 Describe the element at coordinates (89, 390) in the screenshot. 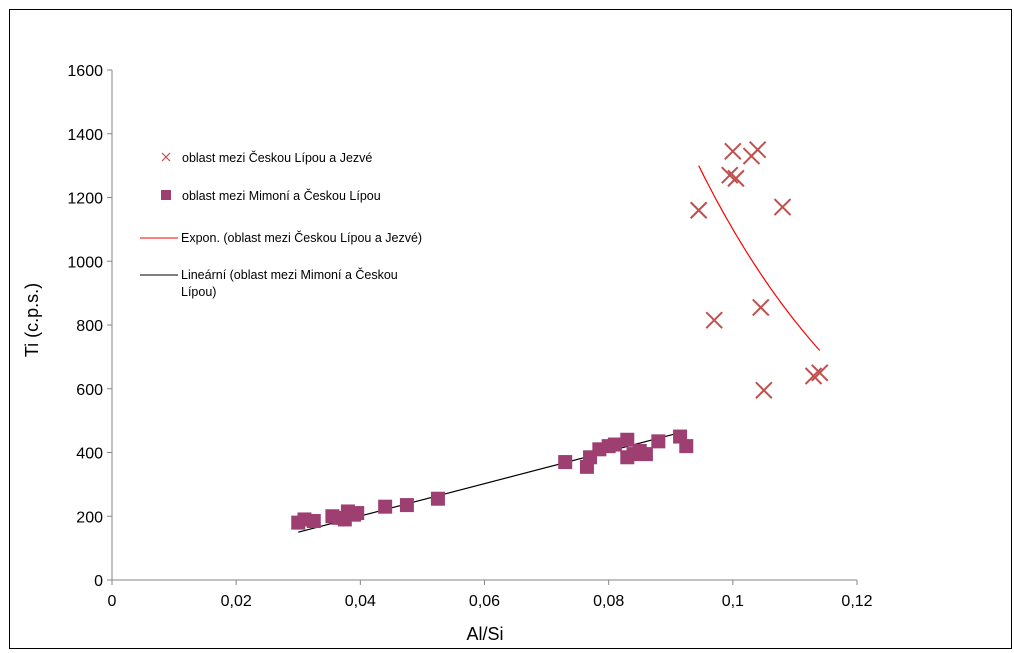

I see `y-tick-label: 600` at that location.